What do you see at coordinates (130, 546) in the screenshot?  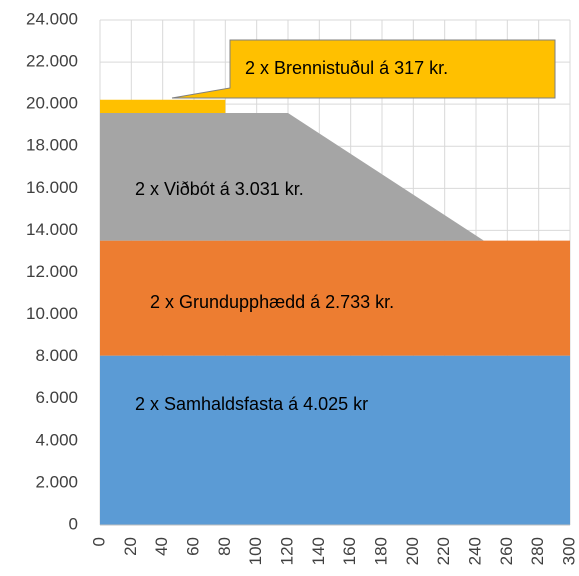 I see `x-tick-label: 20` at bounding box center [130, 546].